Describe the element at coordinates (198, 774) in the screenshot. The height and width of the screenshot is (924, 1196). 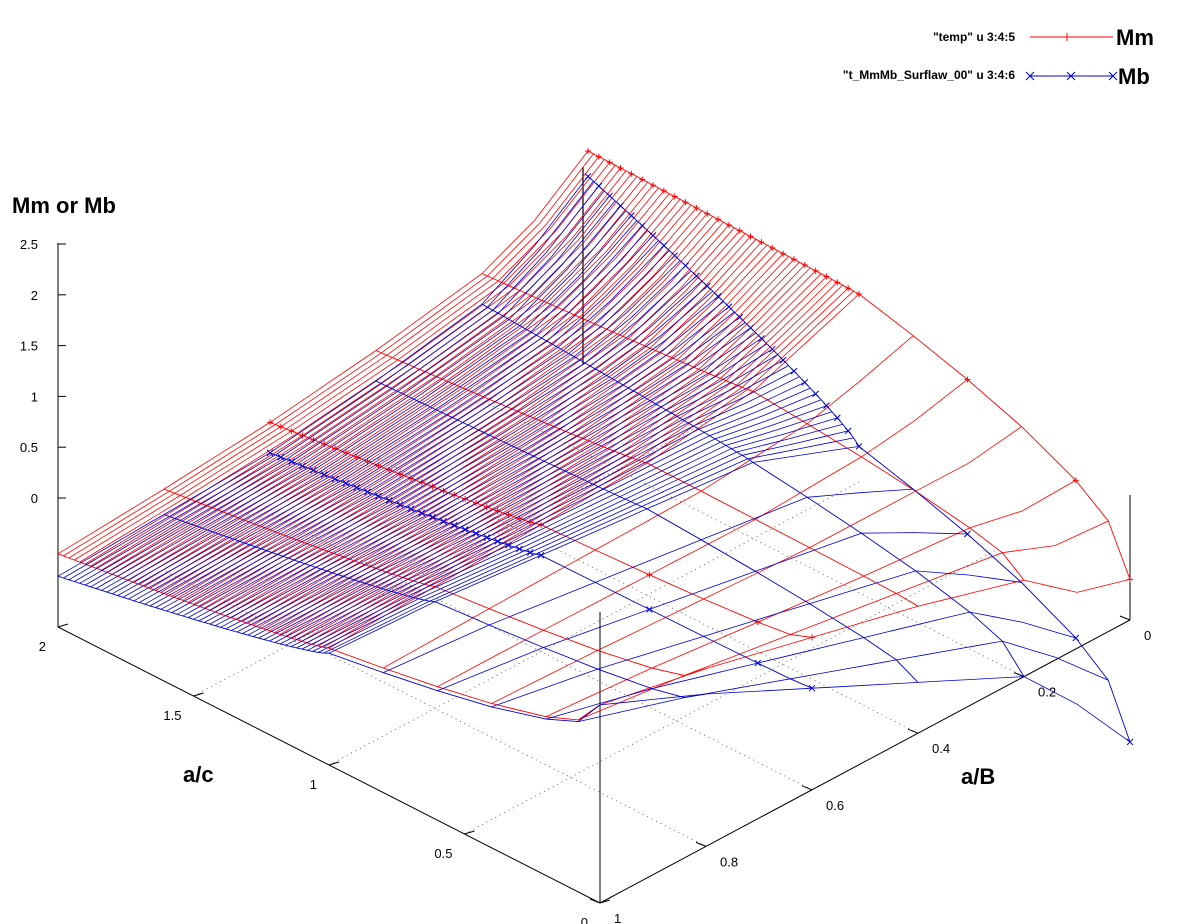
I see `x-axis-title: a/c` at that location.